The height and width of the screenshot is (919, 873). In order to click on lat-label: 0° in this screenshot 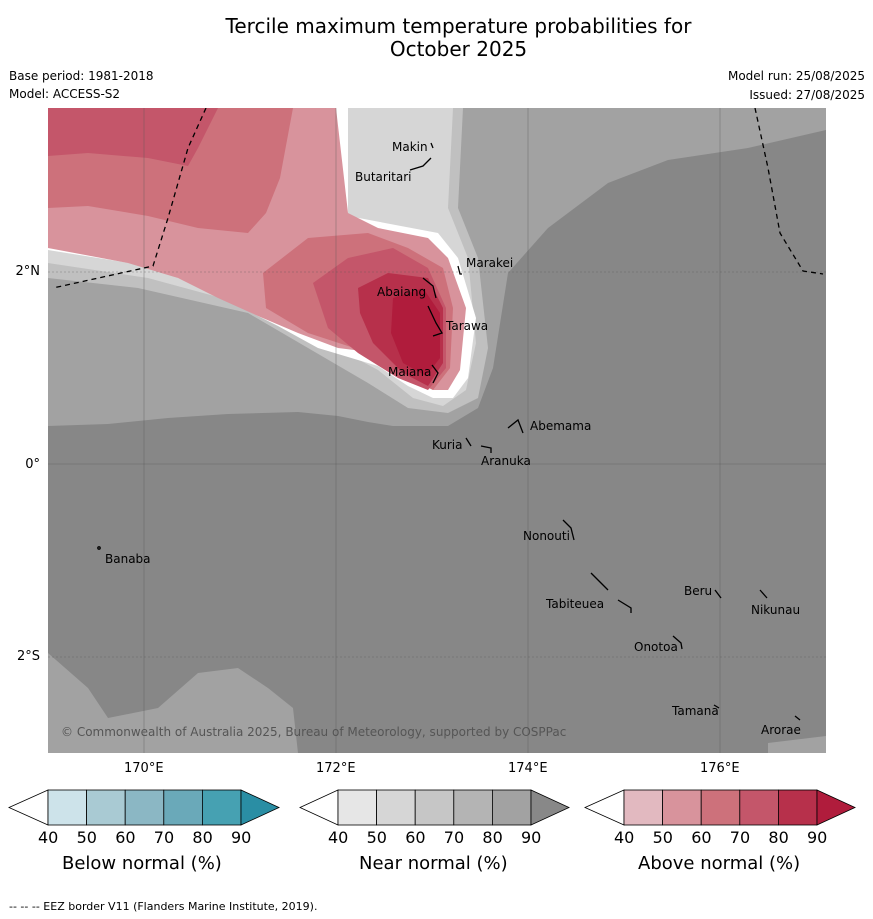, I will do `click(32, 464)`.